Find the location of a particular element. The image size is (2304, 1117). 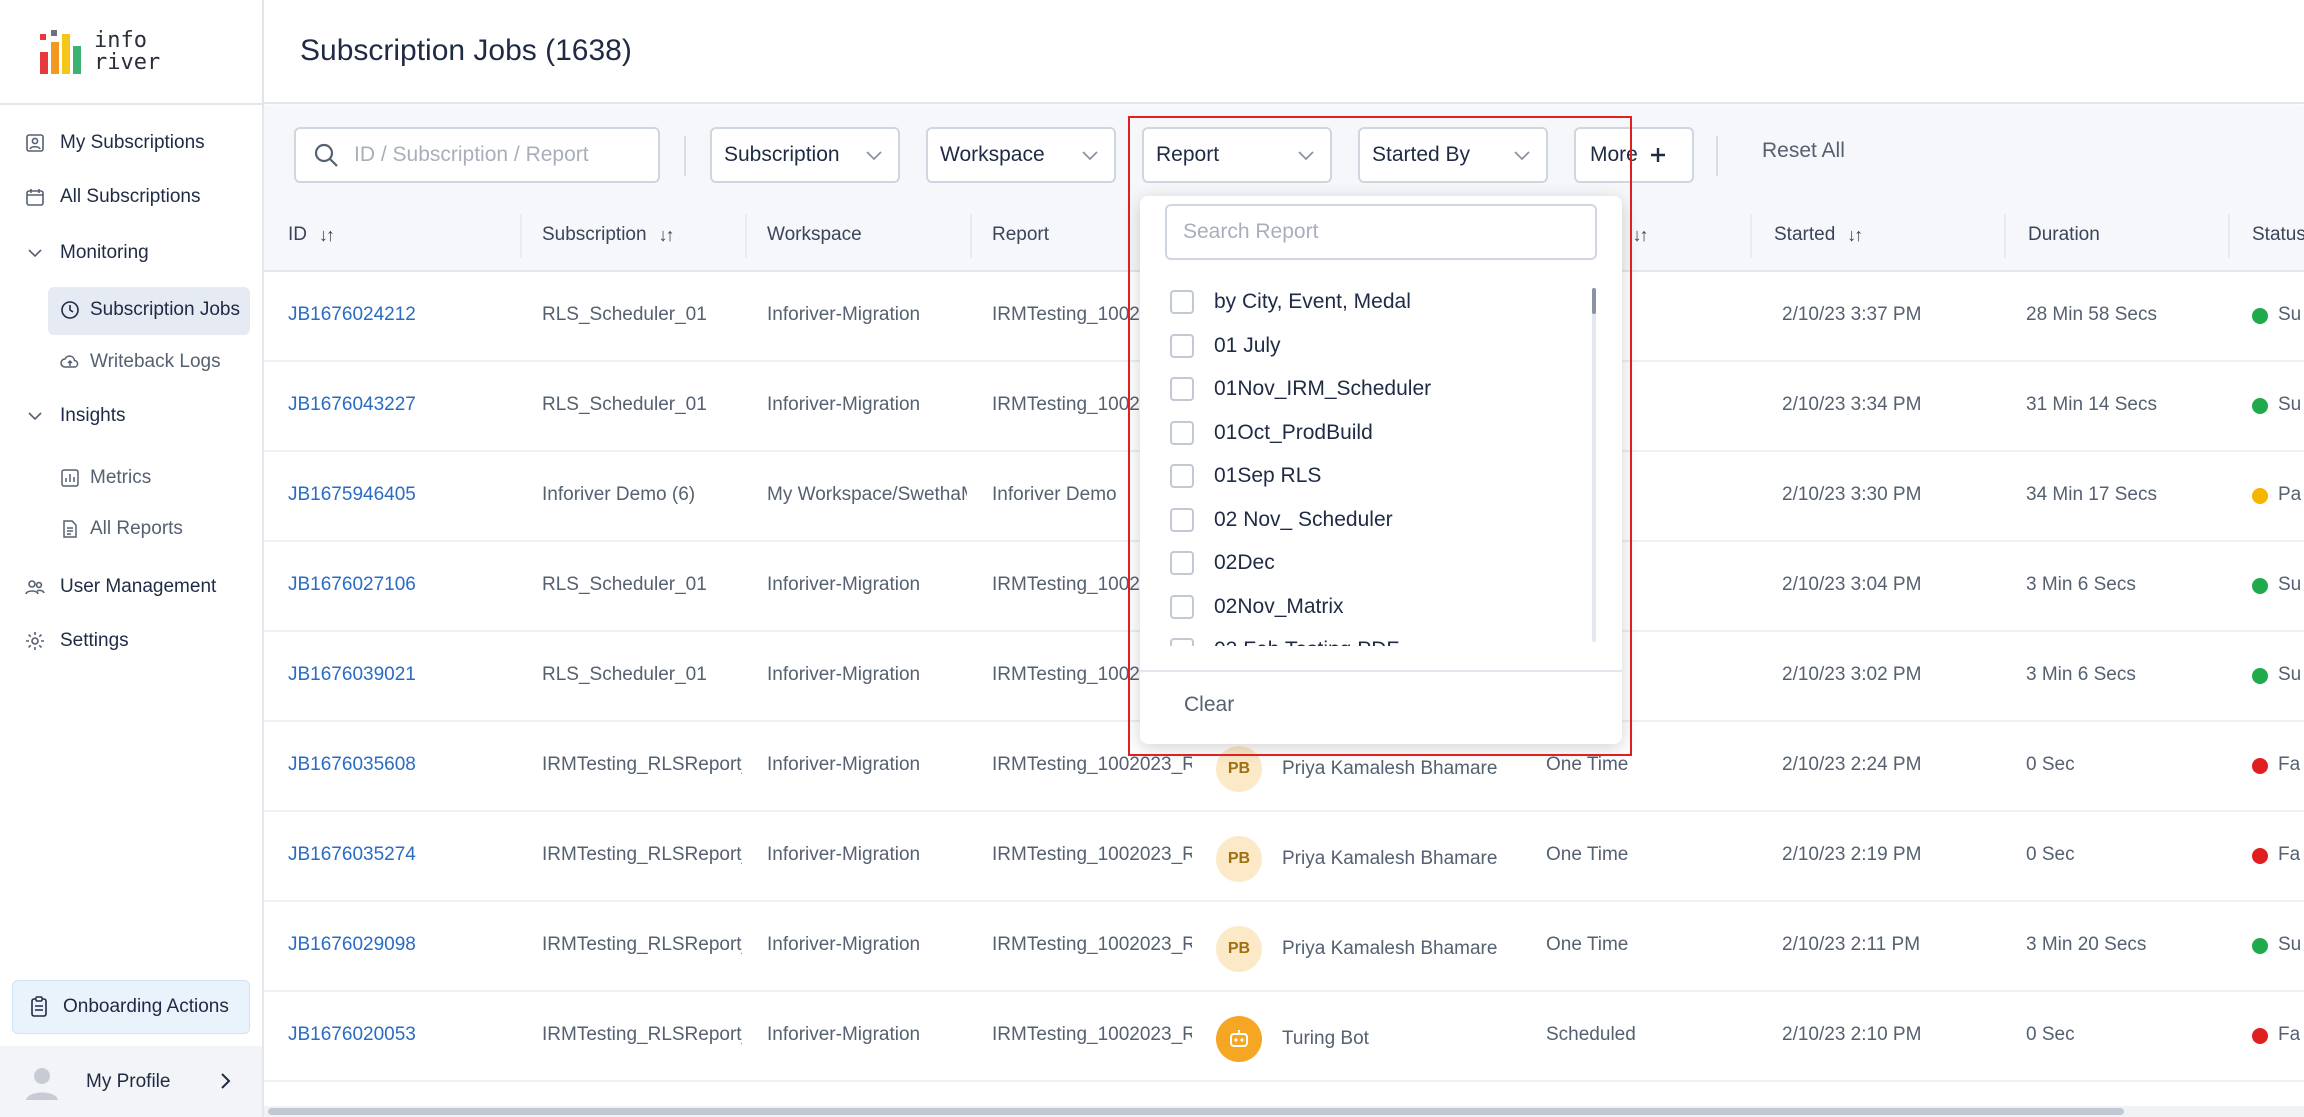

column-header-status: Status is located at coordinates (2278, 235).